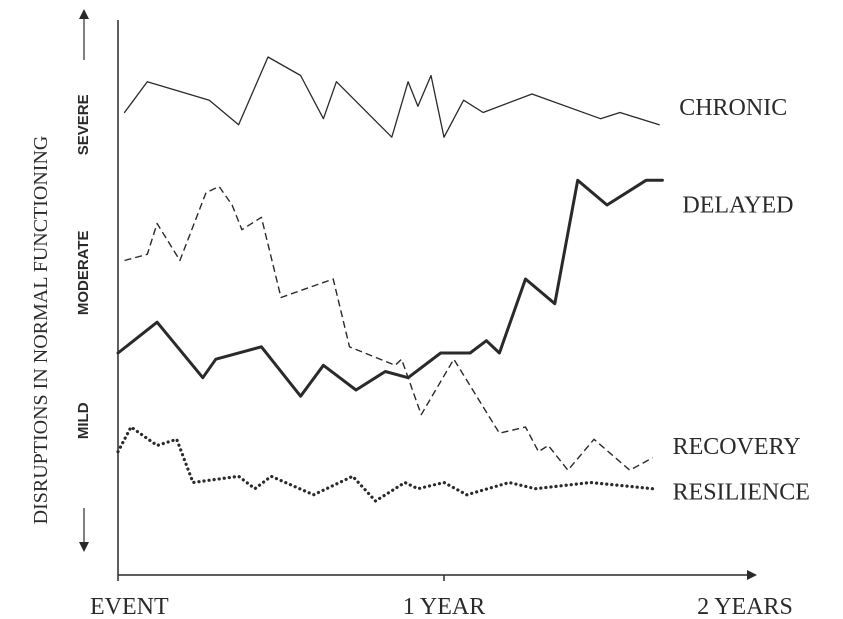 The height and width of the screenshot is (619, 843). I want to click on y-axis-title: DISRUPTIONS IN NORMAL FUNCTIONING, so click(41, 330).